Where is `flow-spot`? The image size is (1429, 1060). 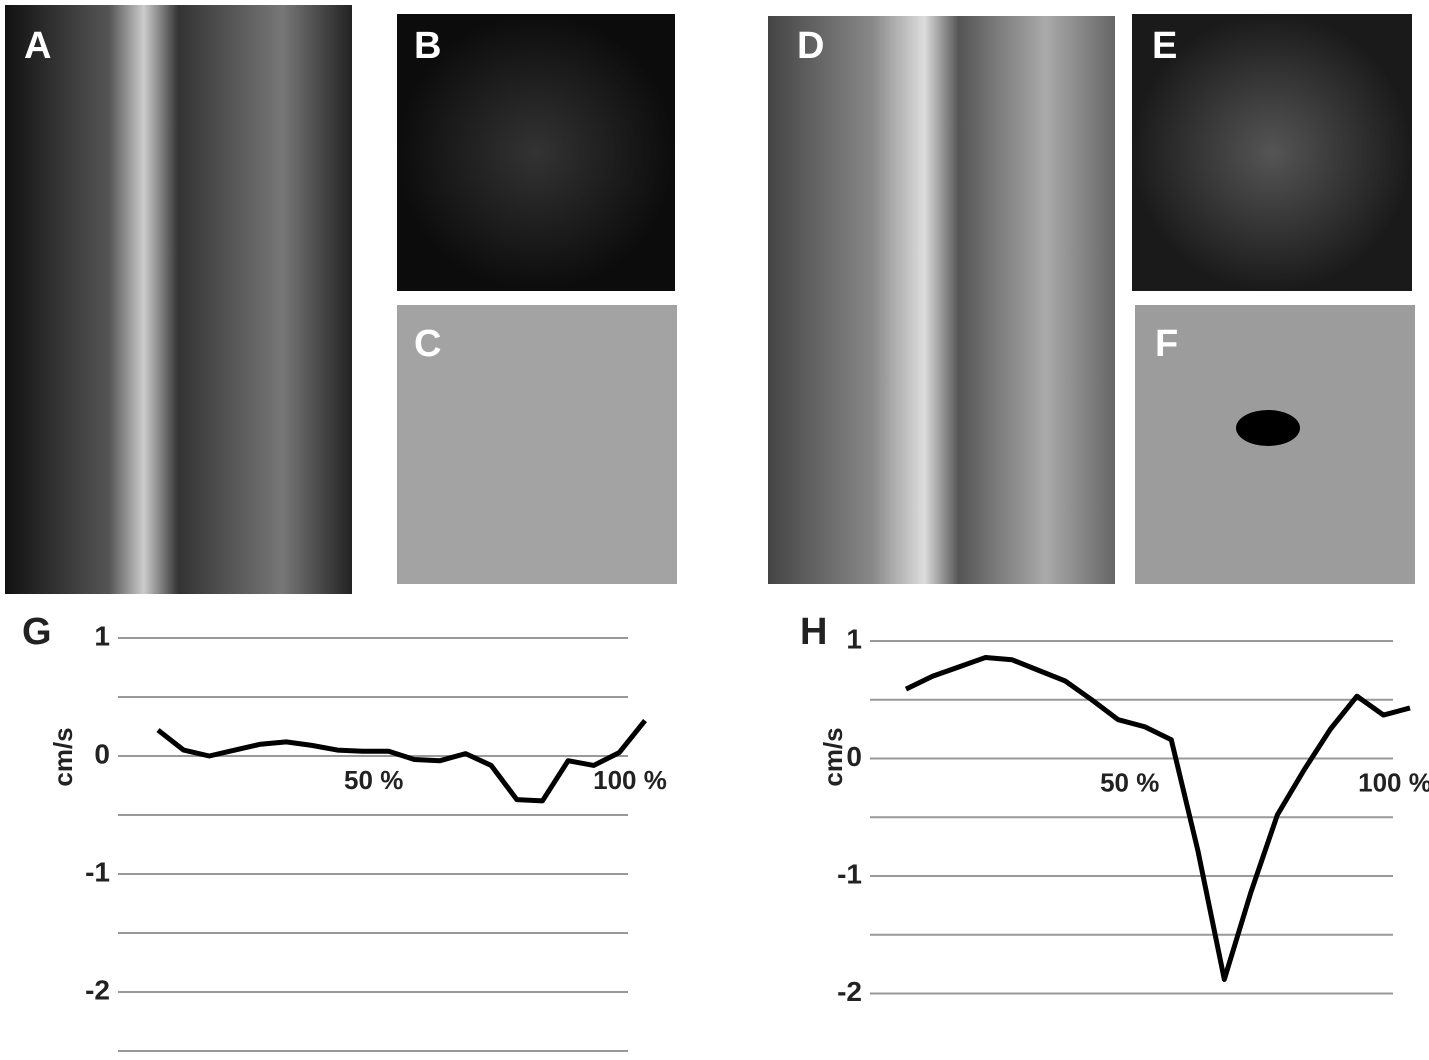
flow-spot is located at coordinates (1268, 428).